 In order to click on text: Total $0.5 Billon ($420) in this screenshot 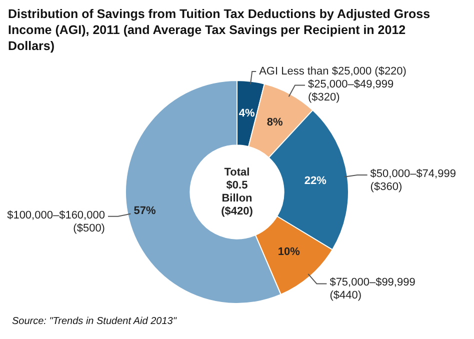, I will do `click(237, 192)`.